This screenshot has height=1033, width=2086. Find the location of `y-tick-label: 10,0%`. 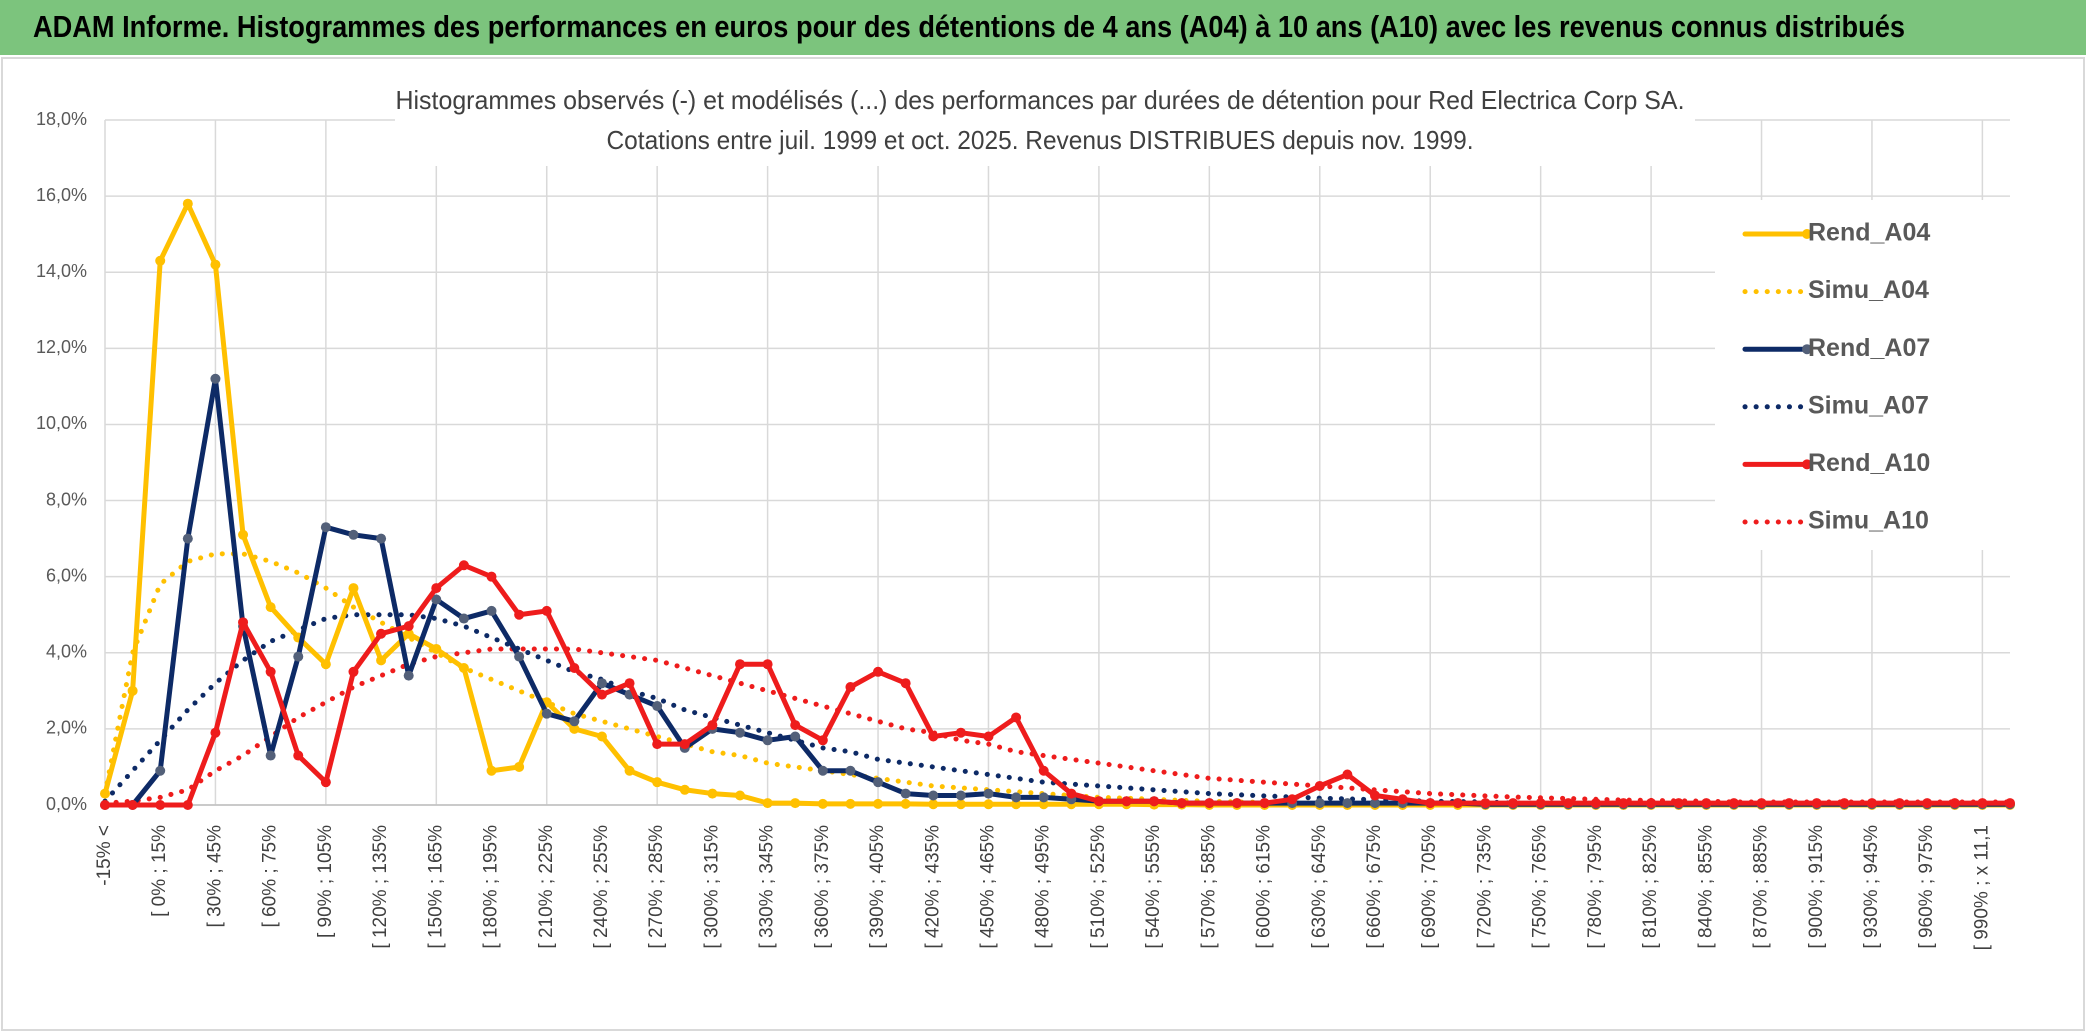

y-tick-label: 10,0% is located at coordinates (61, 423).